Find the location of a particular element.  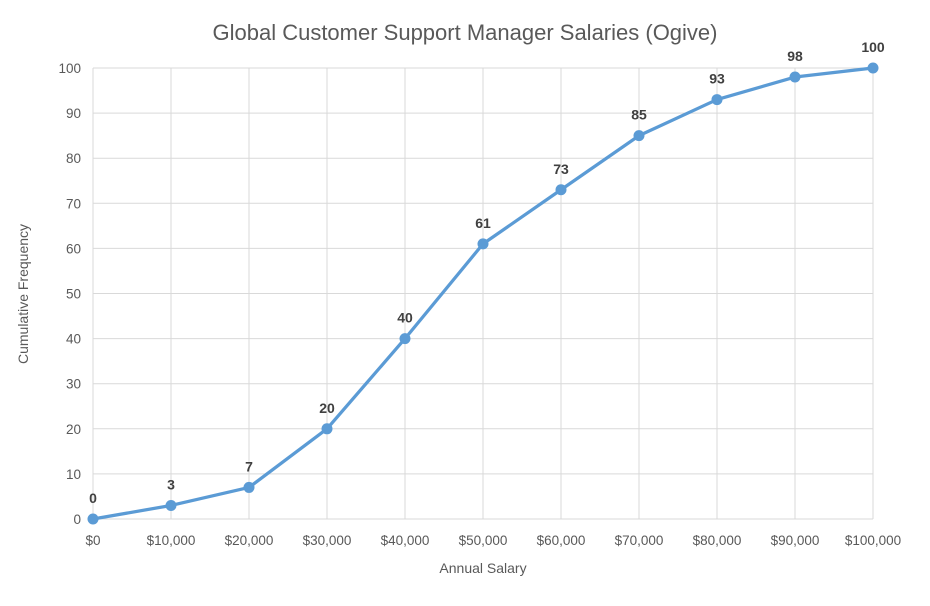

y-tick-label: 0 is located at coordinates (77, 519).